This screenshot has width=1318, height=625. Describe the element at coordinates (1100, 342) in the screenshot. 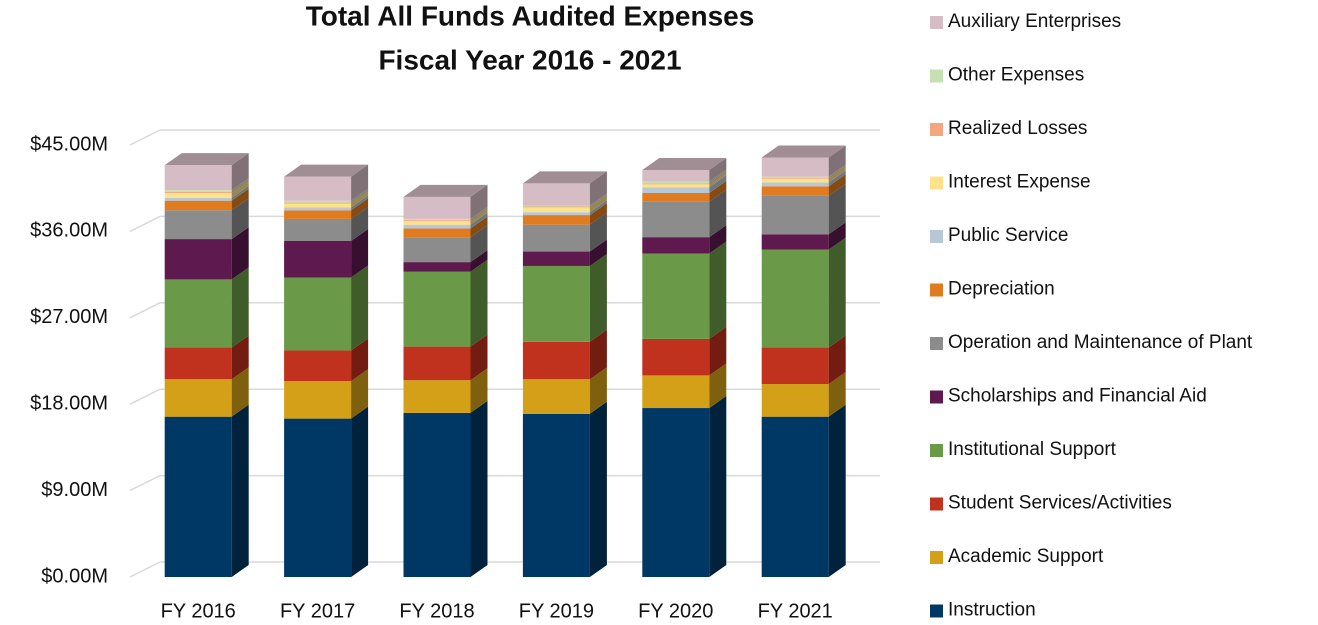

I see `legend-label: Operation and Maintenance of Plant` at that location.